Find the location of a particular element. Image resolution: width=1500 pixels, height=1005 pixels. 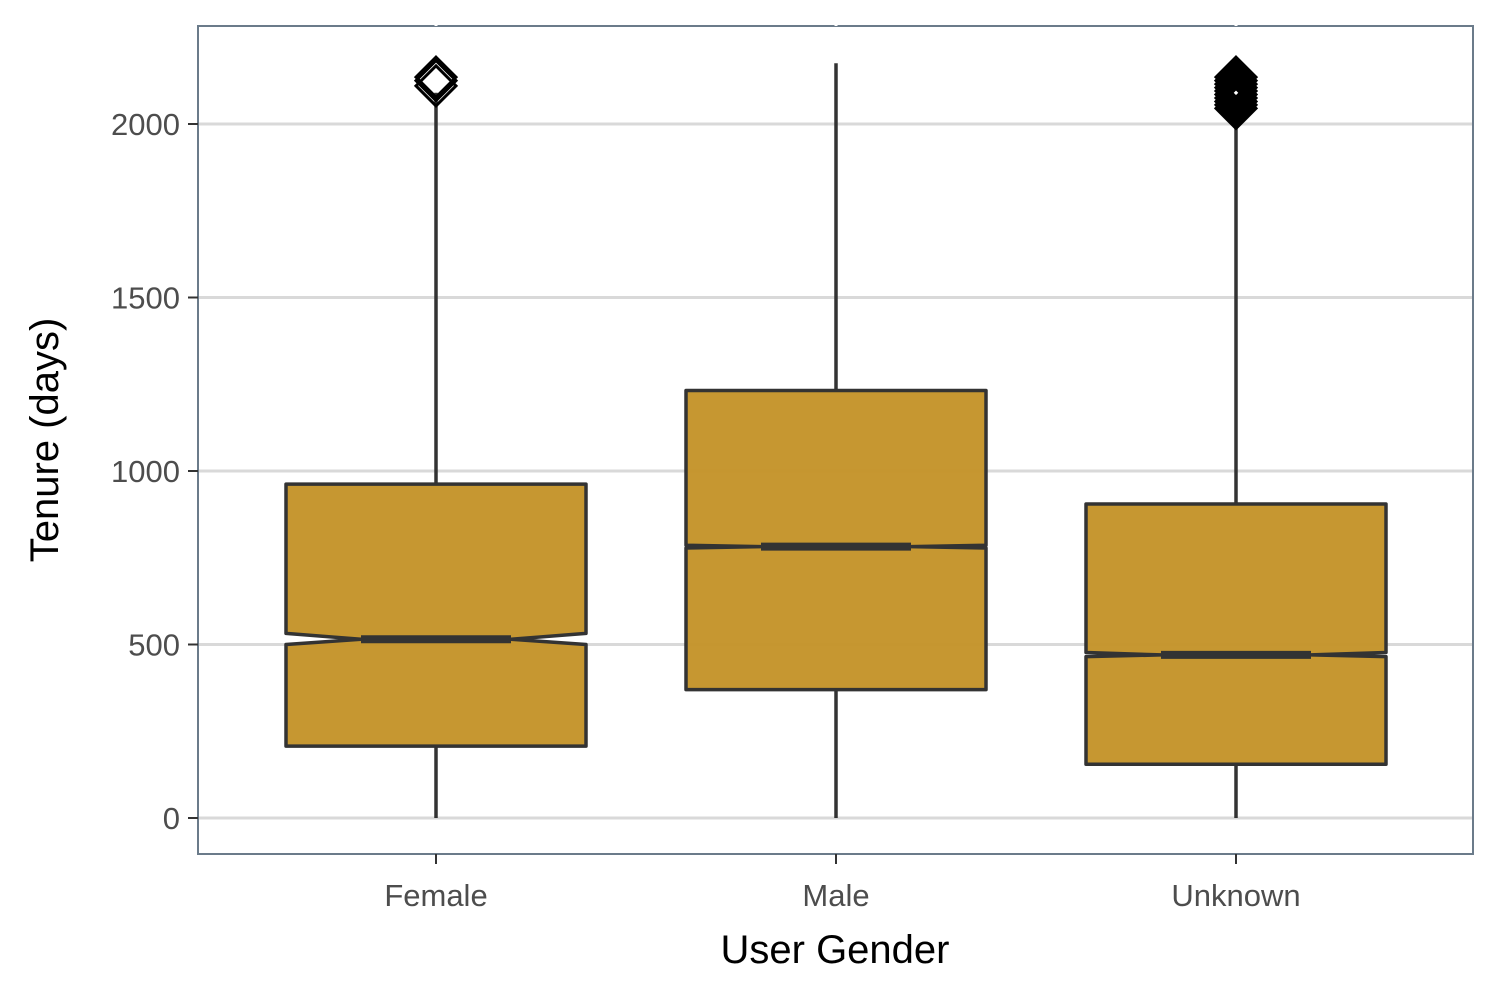

x-tick-label: Male is located at coordinates (835, 895).